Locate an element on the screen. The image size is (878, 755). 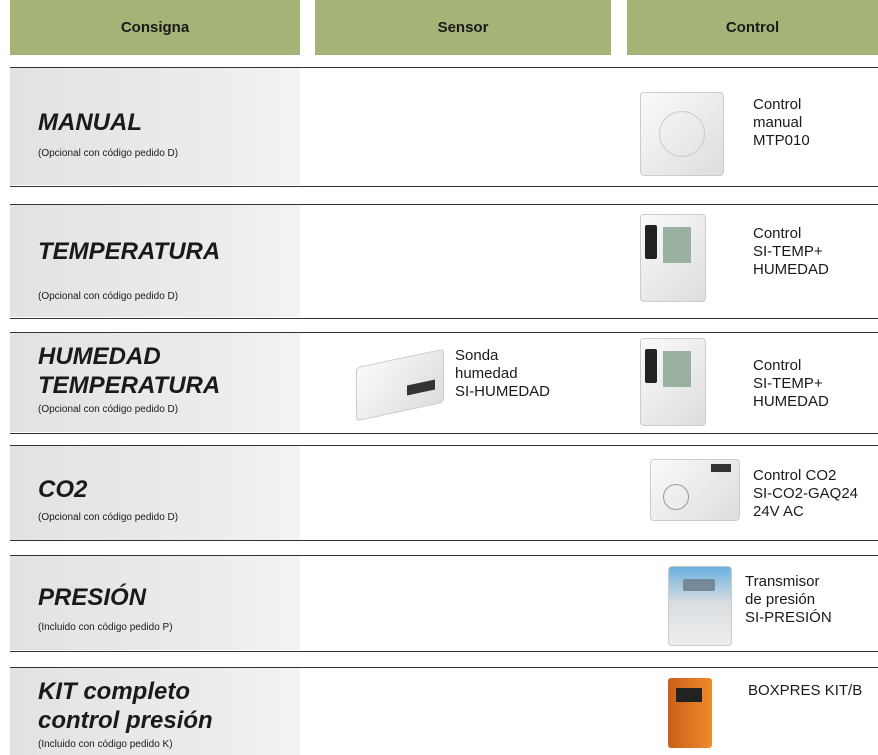
text-line: humedad is located at coordinates (486, 373).